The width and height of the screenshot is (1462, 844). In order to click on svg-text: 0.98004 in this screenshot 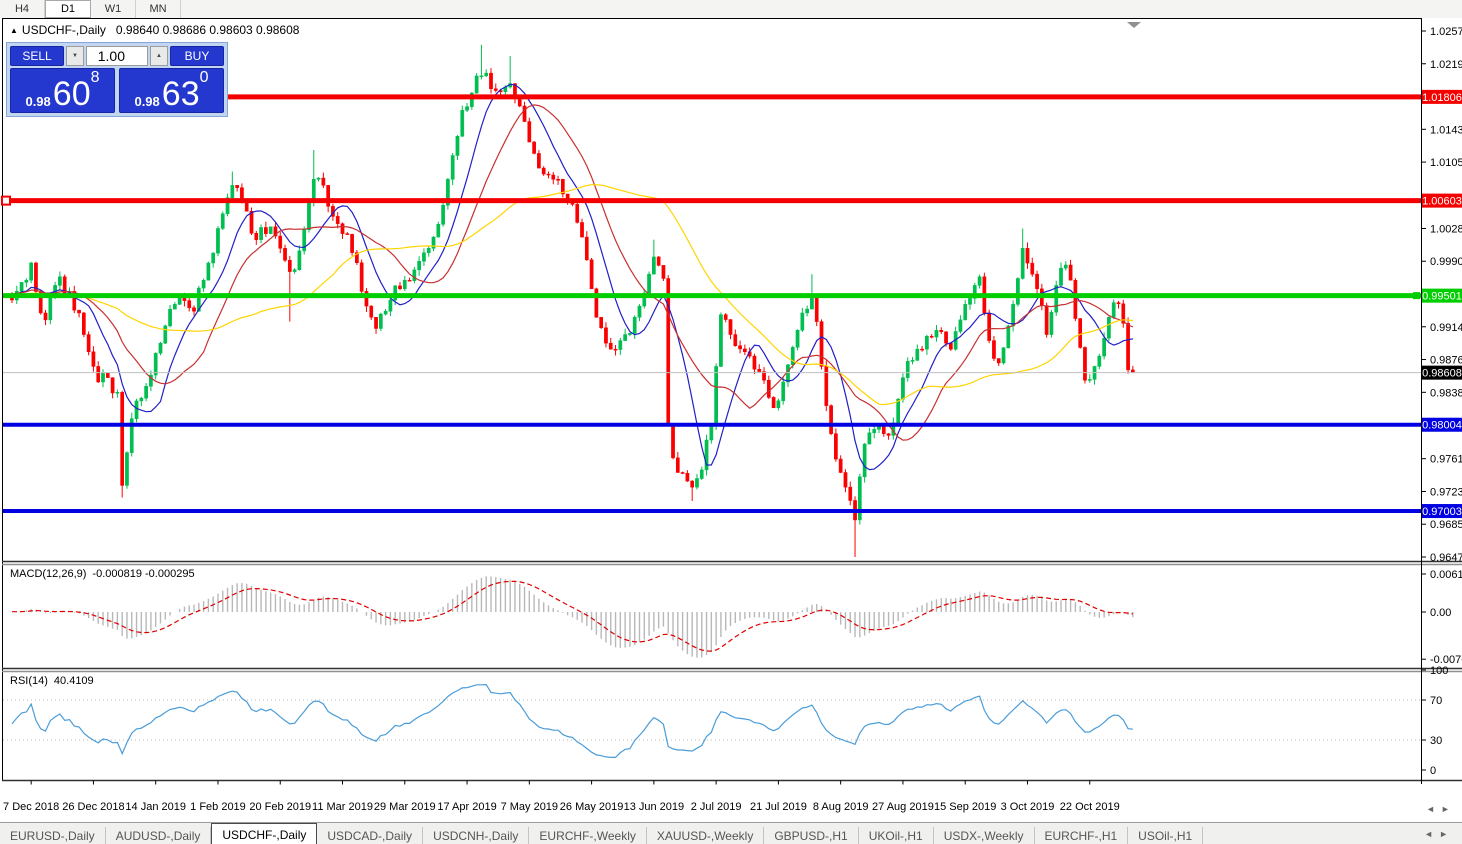, I will do `click(1442, 426)`.